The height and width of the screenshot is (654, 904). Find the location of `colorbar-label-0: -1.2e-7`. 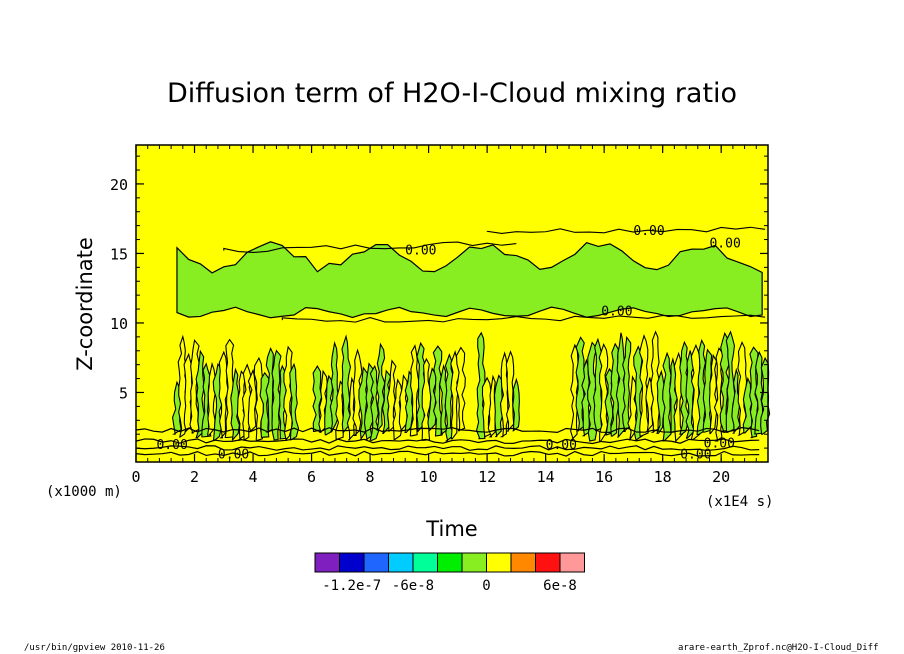

colorbar-label-0: -1.2e-7 is located at coordinates (351, 586).